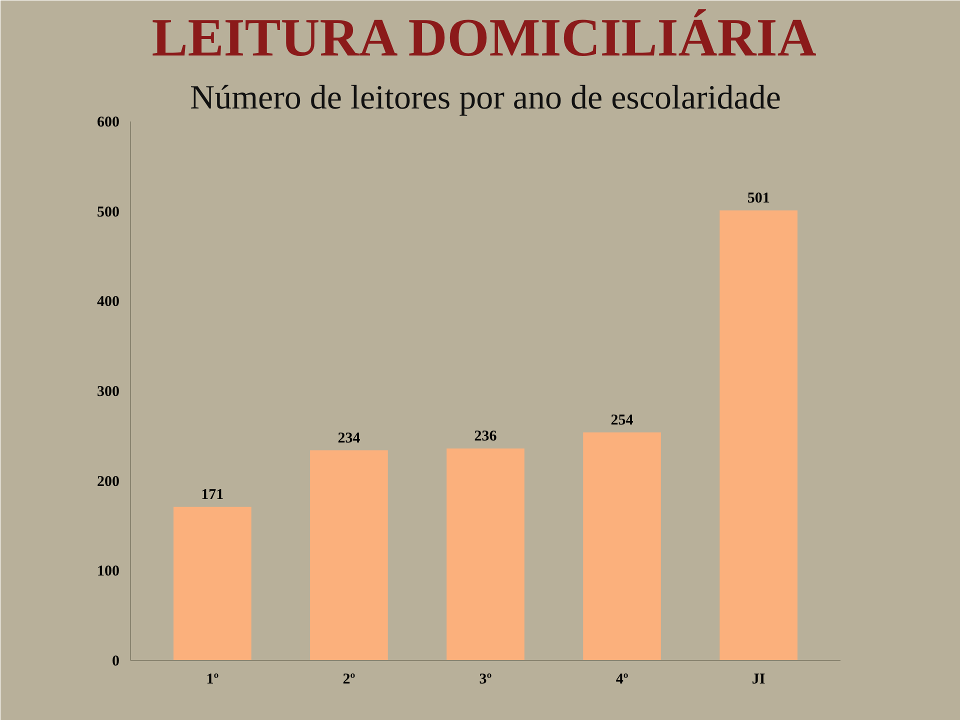  Describe the element at coordinates (349, 680) in the screenshot. I see `x-tick-label: 2º` at that location.